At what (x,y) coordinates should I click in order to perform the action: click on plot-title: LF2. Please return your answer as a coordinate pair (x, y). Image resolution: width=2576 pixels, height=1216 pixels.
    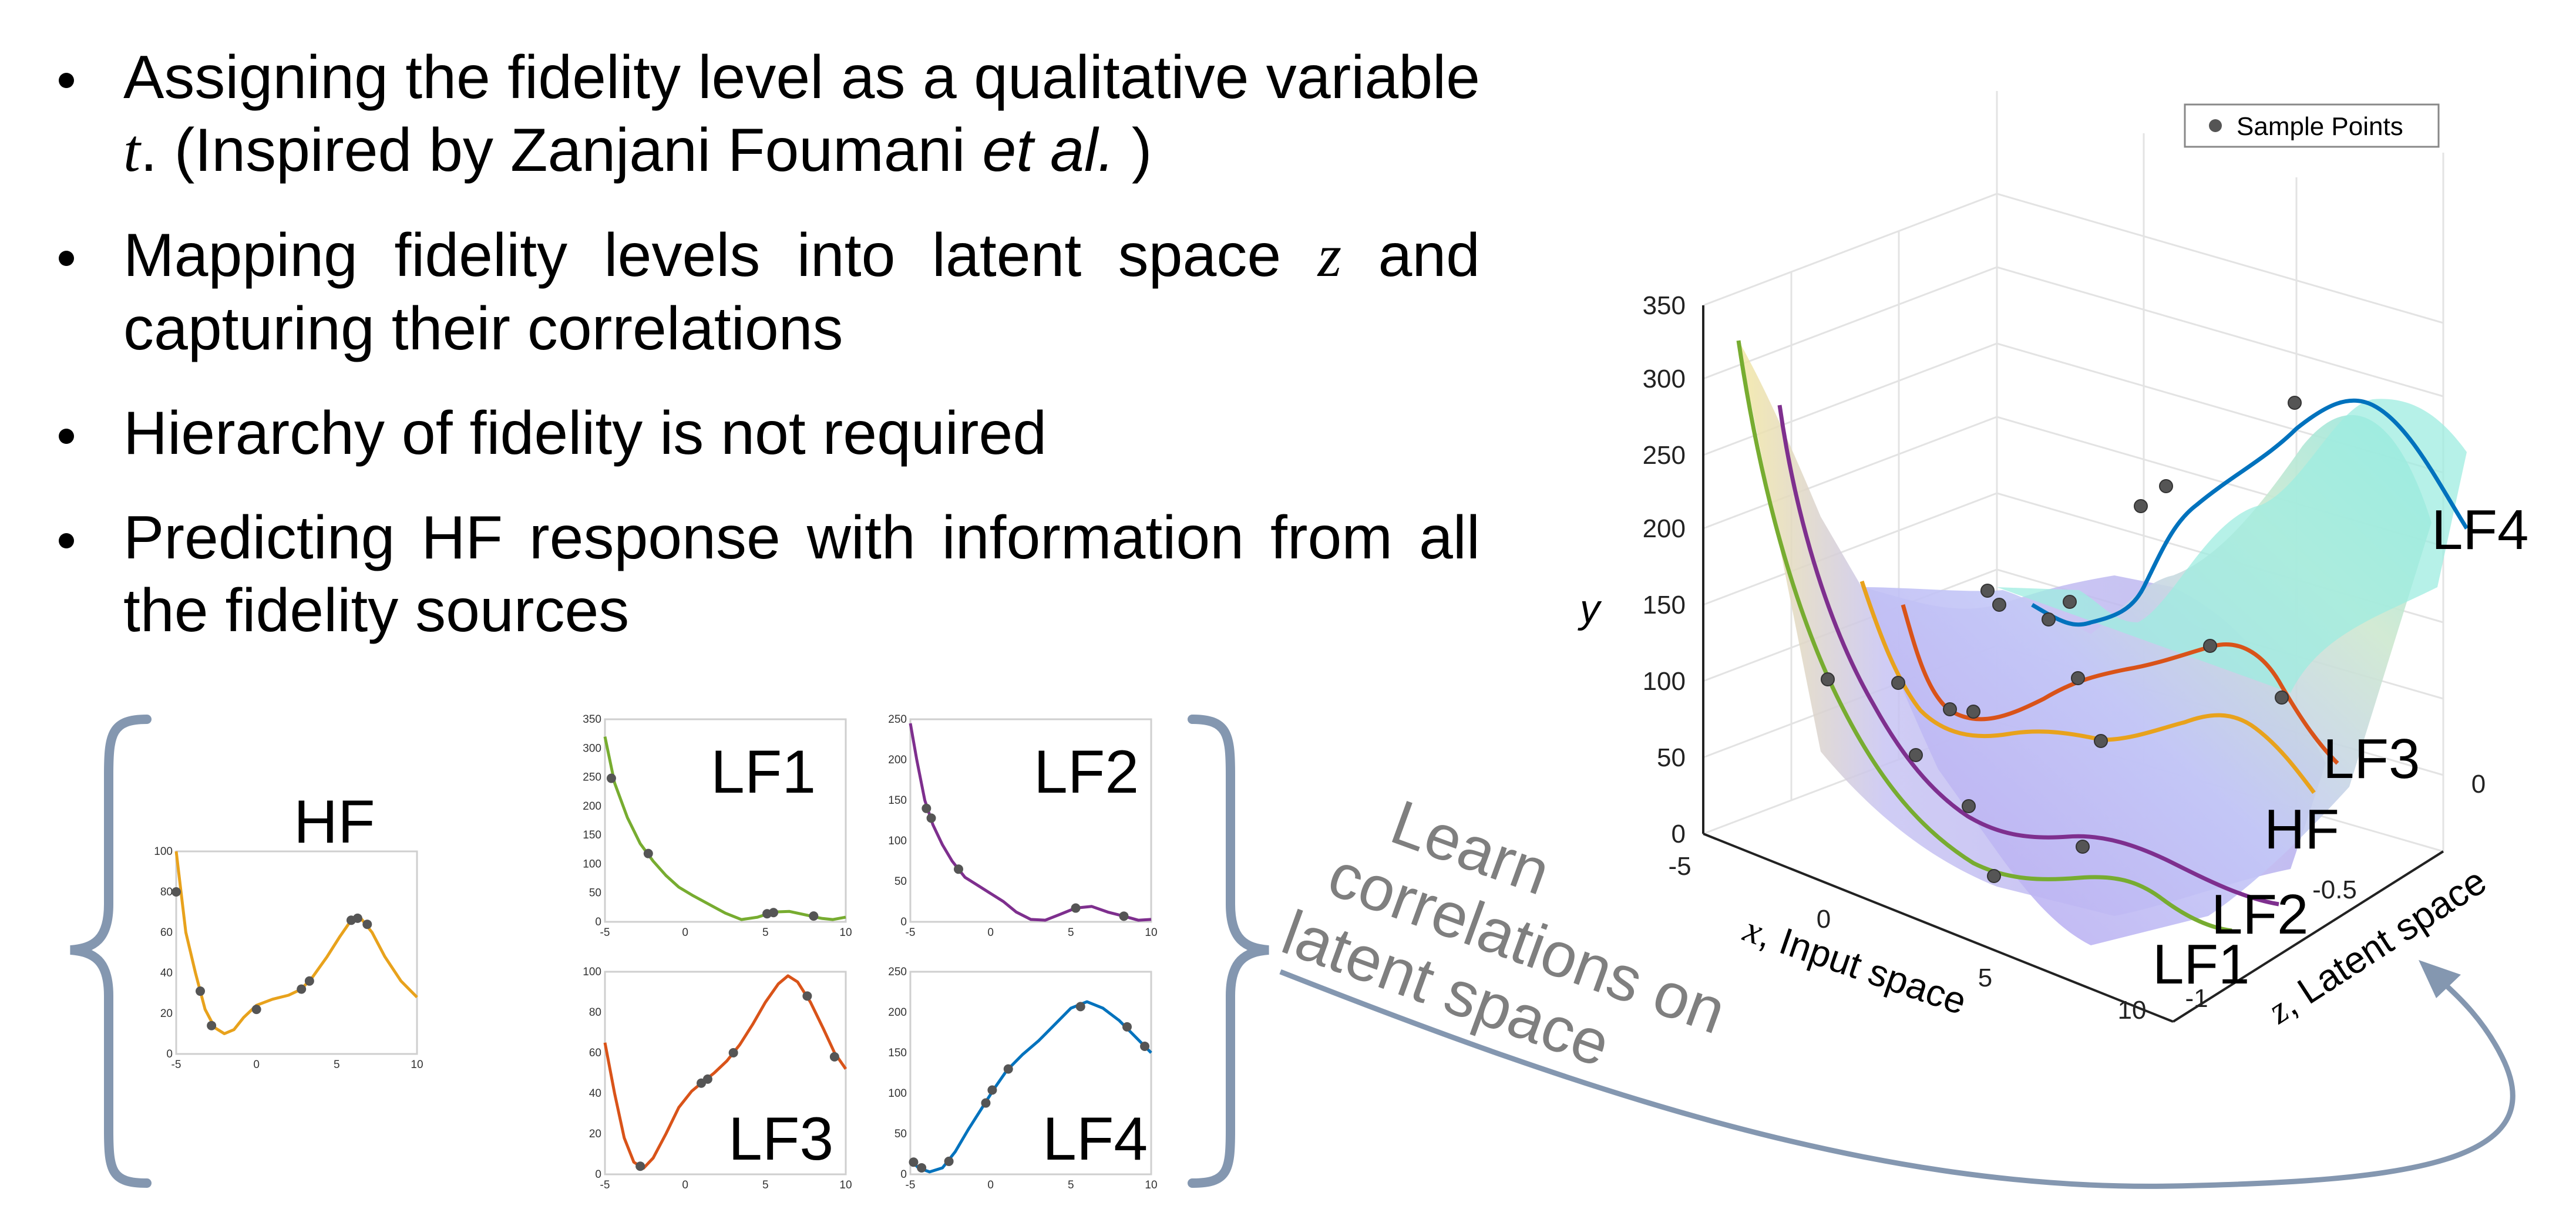
    Looking at the image, I should click on (1086, 772).